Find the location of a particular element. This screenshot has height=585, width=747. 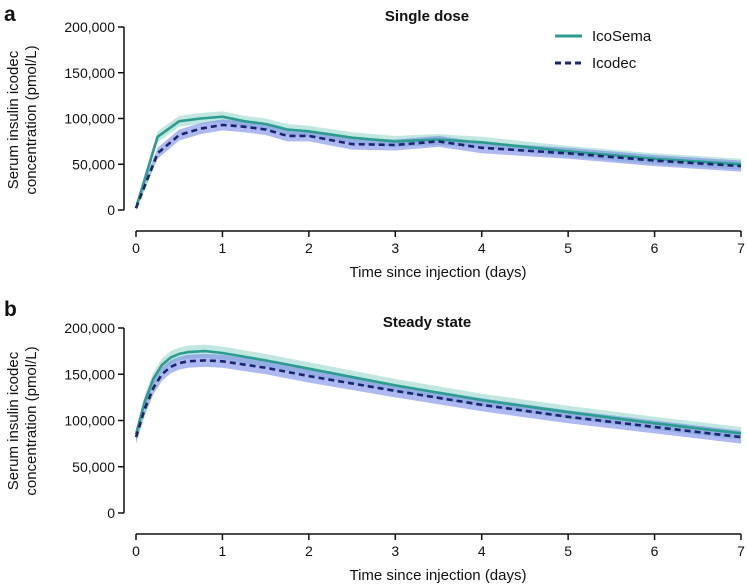

panel-a-letter: a is located at coordinates (10, 14).